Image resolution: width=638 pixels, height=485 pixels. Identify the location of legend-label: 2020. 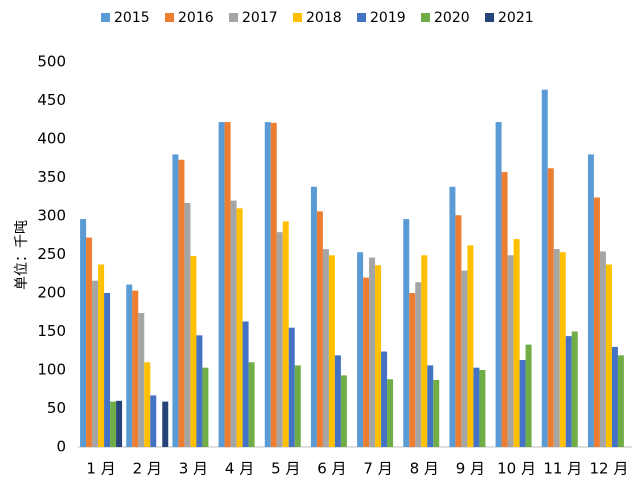
(452, 18).